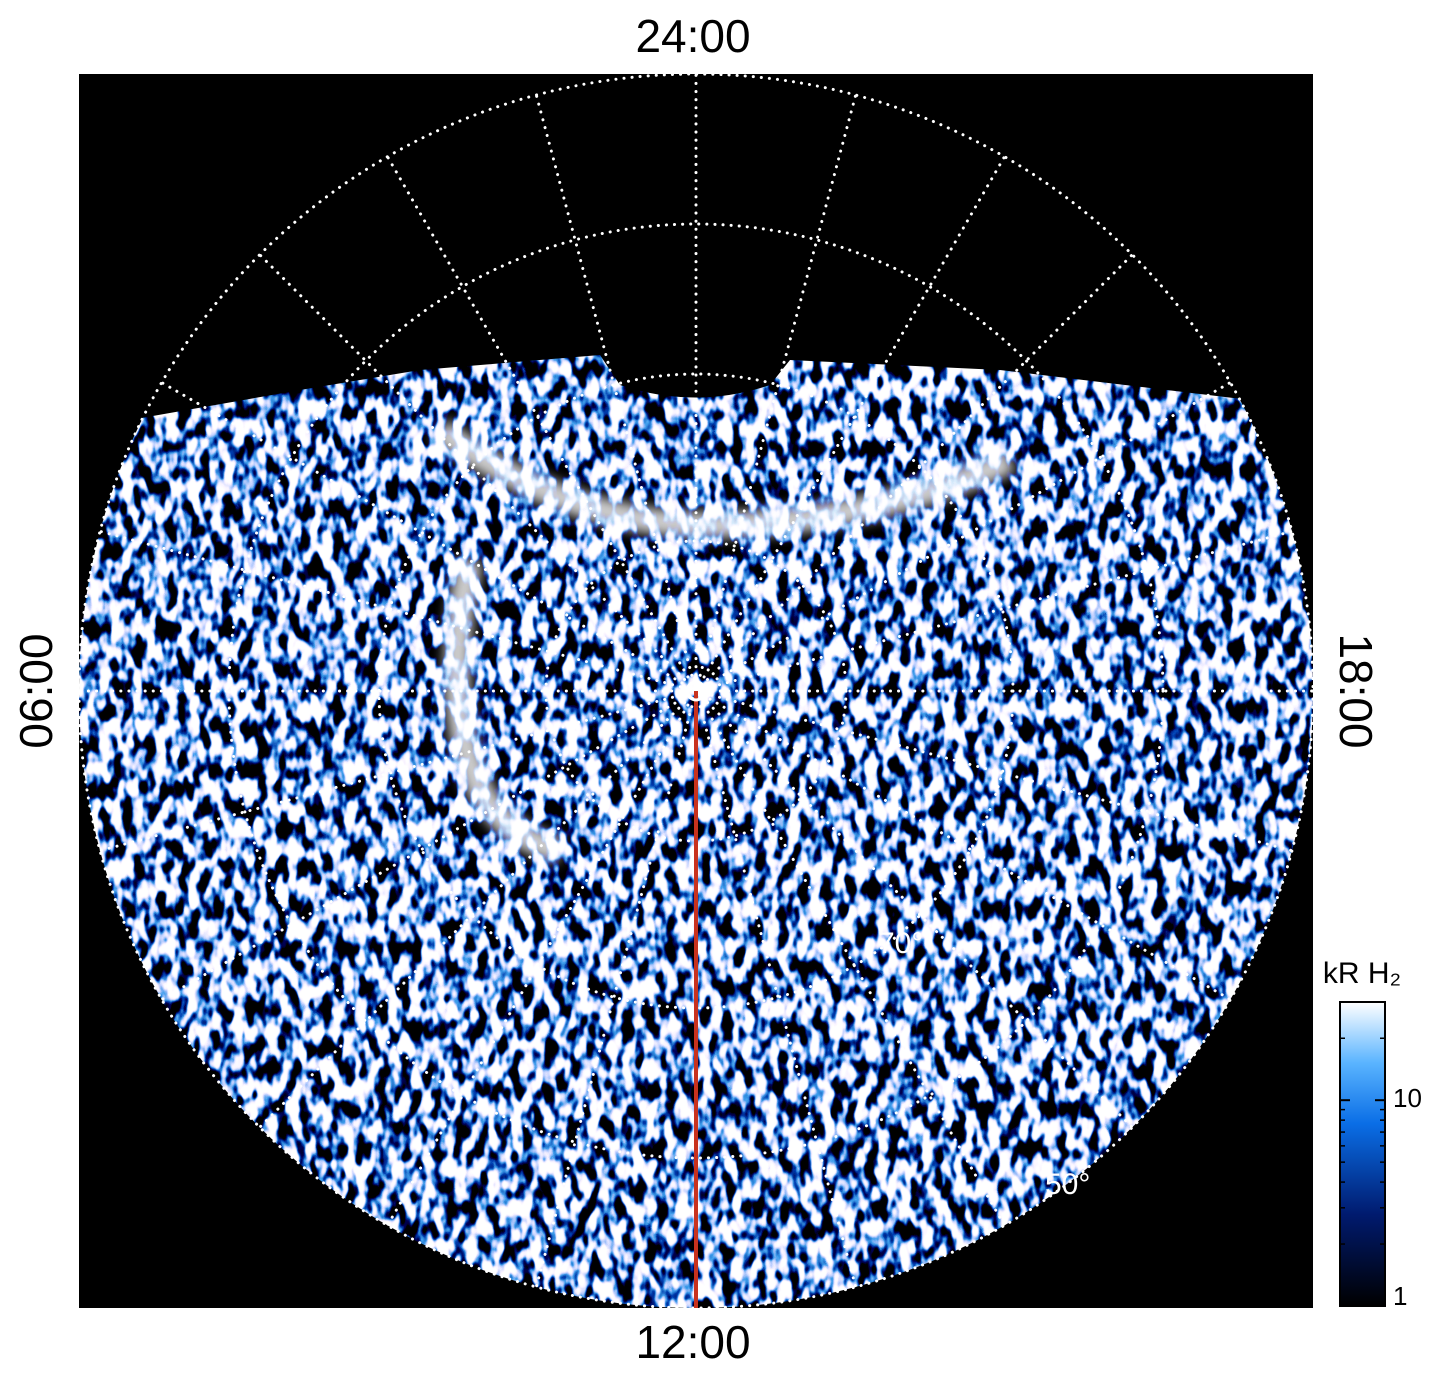 Image resolution: width=1447 pixels, height=1384 pixels. I want to click on colorbar-axis: 1 10, so click(1381, 1174).